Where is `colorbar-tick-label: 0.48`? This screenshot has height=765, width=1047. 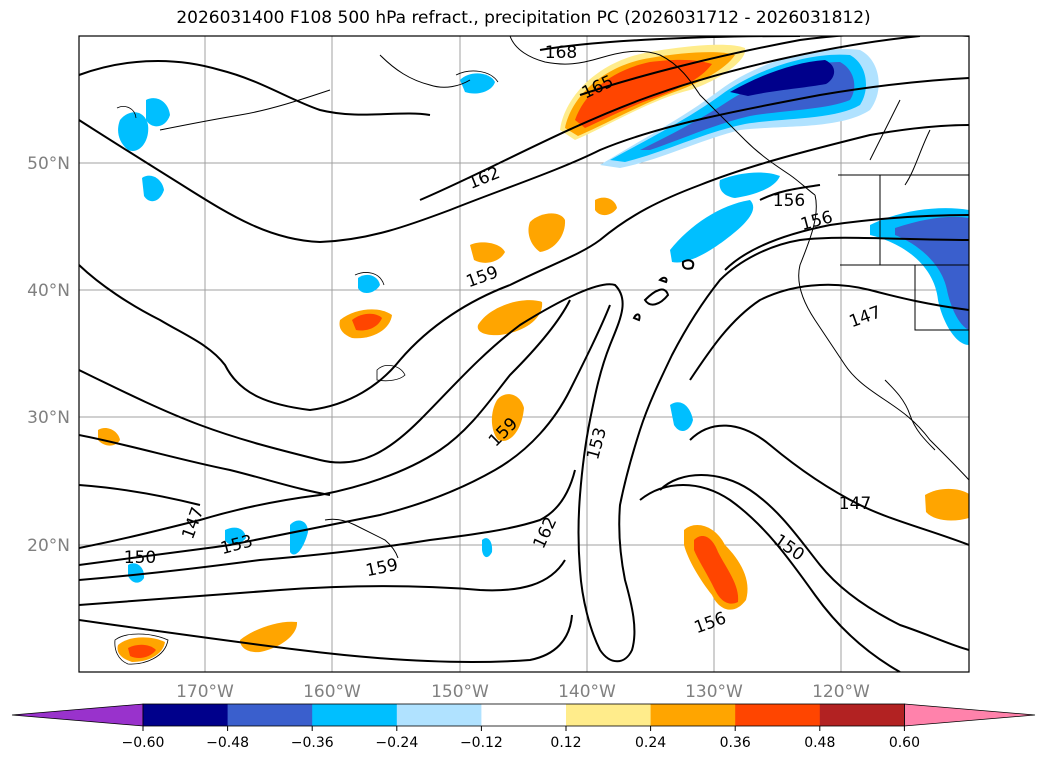
colorbar-tick-label: 0.48 is located at coordinates (819, 743).